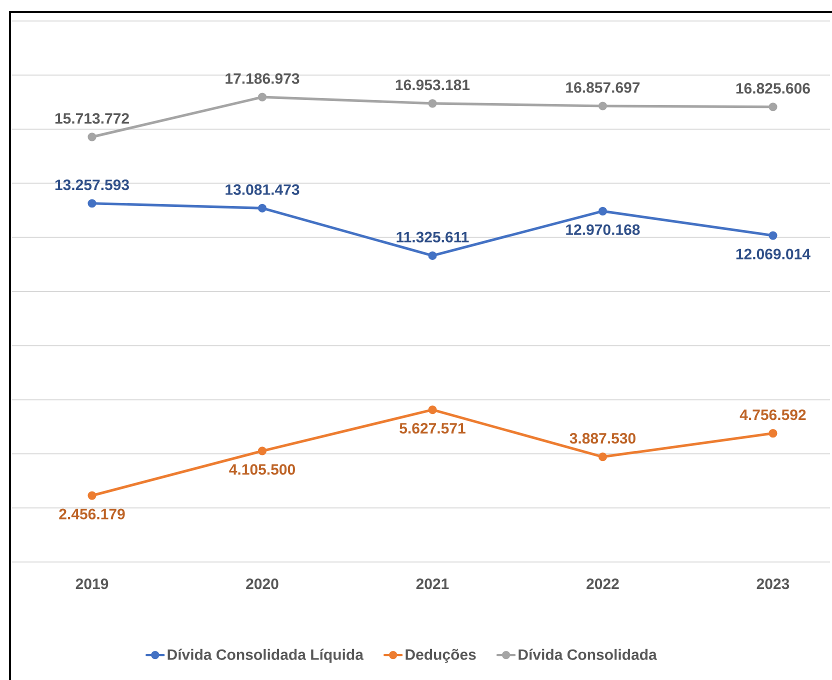 The image size is (832, 680). I want to click on legend-label: Dívida Consolidada Líquida, so click(266, 655).